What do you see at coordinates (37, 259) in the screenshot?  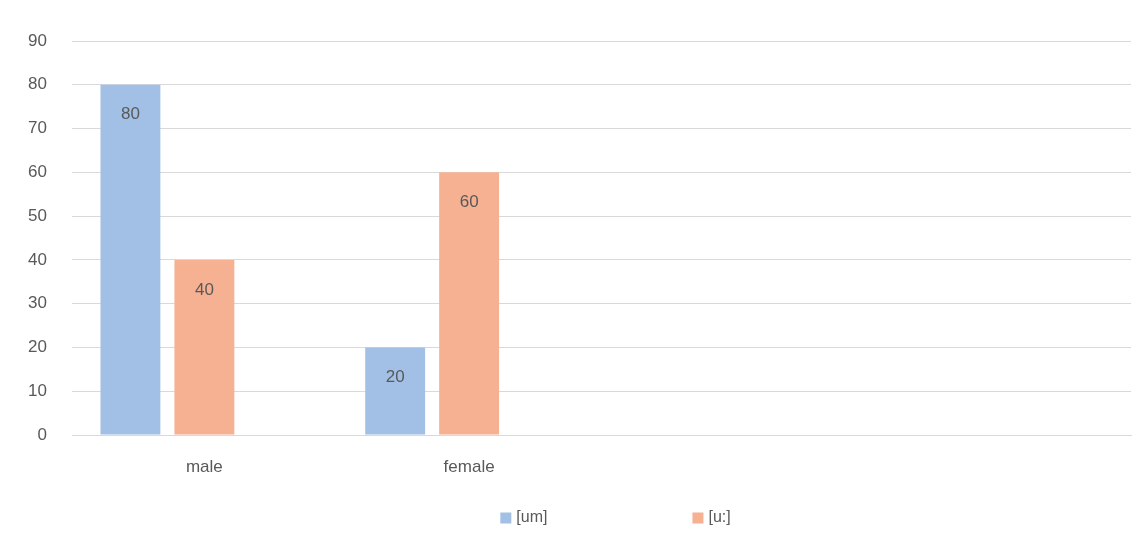 I see `y-tick-label: 40` at bounding box center [37, 259].